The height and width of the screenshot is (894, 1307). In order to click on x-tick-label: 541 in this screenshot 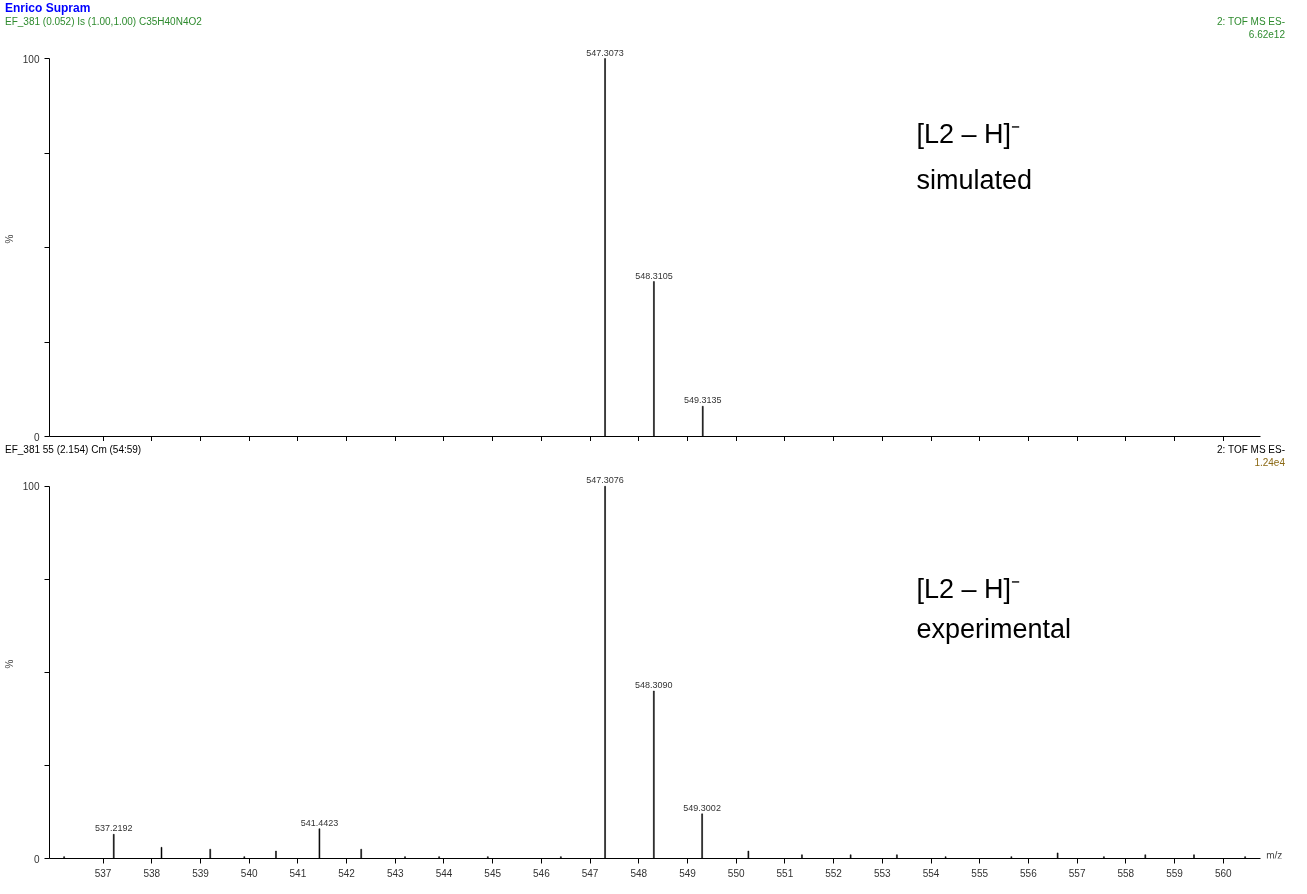, I will do `click(298, 873)`.